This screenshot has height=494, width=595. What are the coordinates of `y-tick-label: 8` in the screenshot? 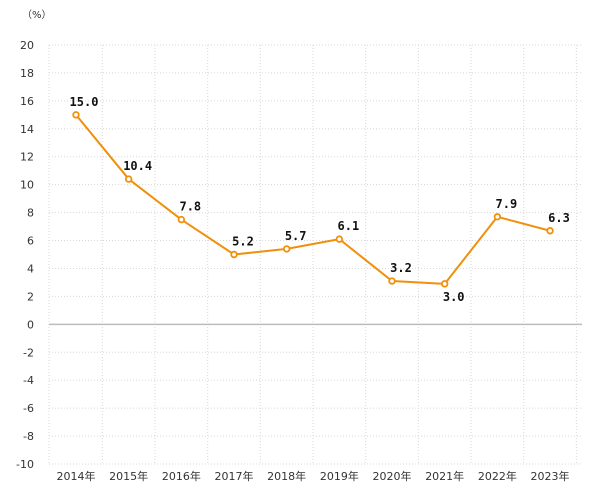 It's located at (30, 213).